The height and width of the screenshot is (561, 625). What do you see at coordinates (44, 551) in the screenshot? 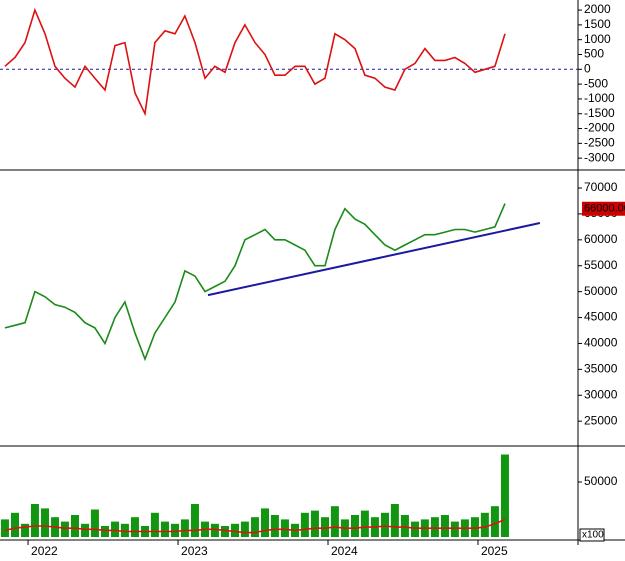
I see `x-tick-label: 2022` at bounding box center [44, 551].